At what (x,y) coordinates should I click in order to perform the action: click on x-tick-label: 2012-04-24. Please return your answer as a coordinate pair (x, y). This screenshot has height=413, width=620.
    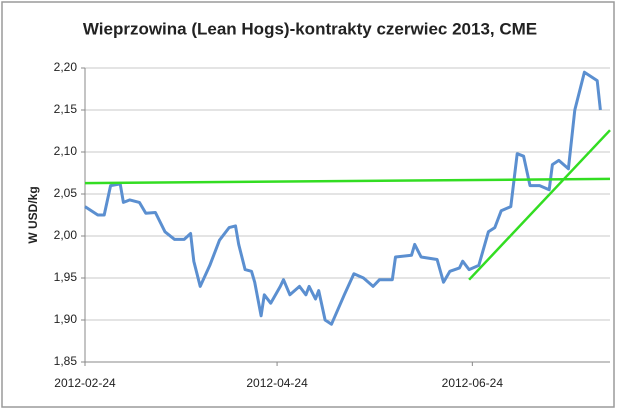
    Looking at the image, I should click on (277, 383).